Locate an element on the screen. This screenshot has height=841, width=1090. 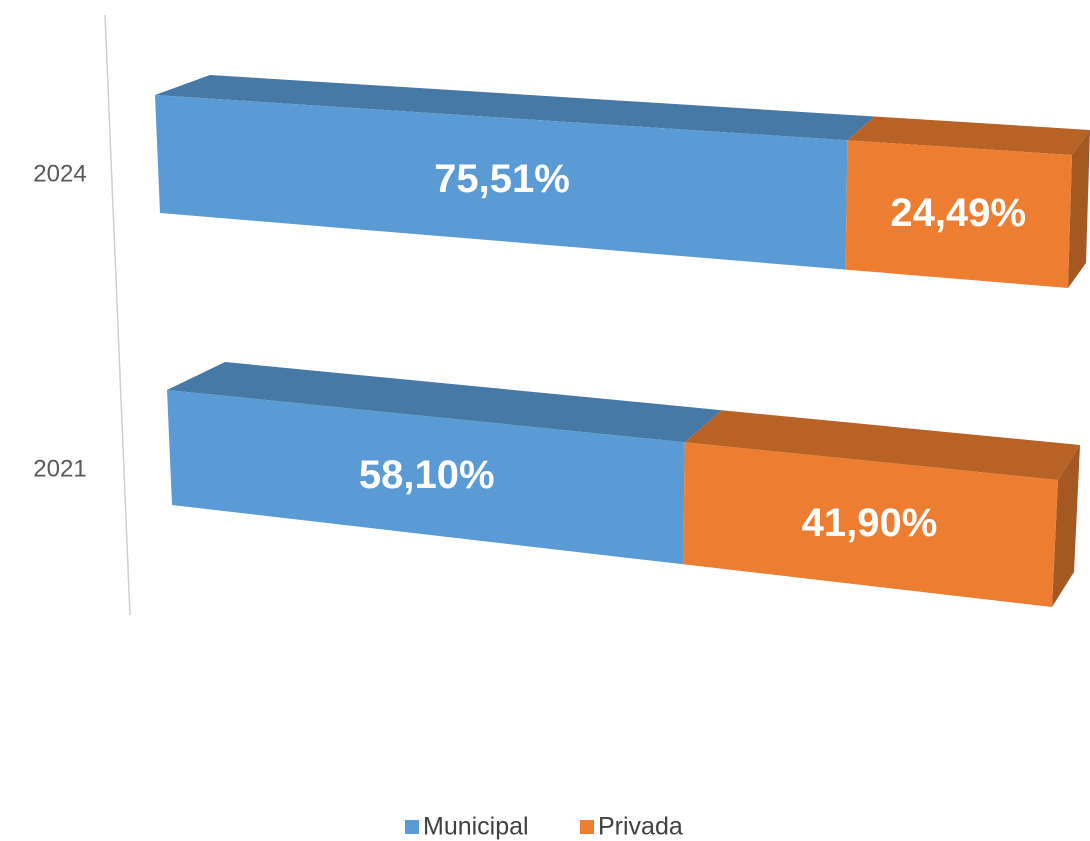
category-label: 2024 is located at coordinates (59, 173).